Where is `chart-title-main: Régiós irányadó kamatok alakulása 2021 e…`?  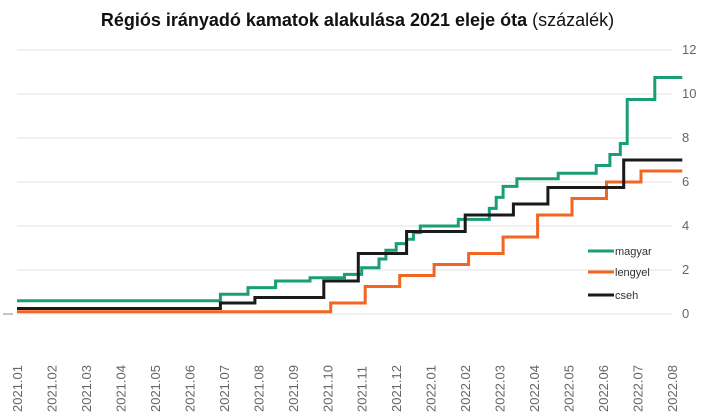 chart-title-main: Régiós irányadó kamatok alakulása 2021 e… is located at coordinates (314, 20).